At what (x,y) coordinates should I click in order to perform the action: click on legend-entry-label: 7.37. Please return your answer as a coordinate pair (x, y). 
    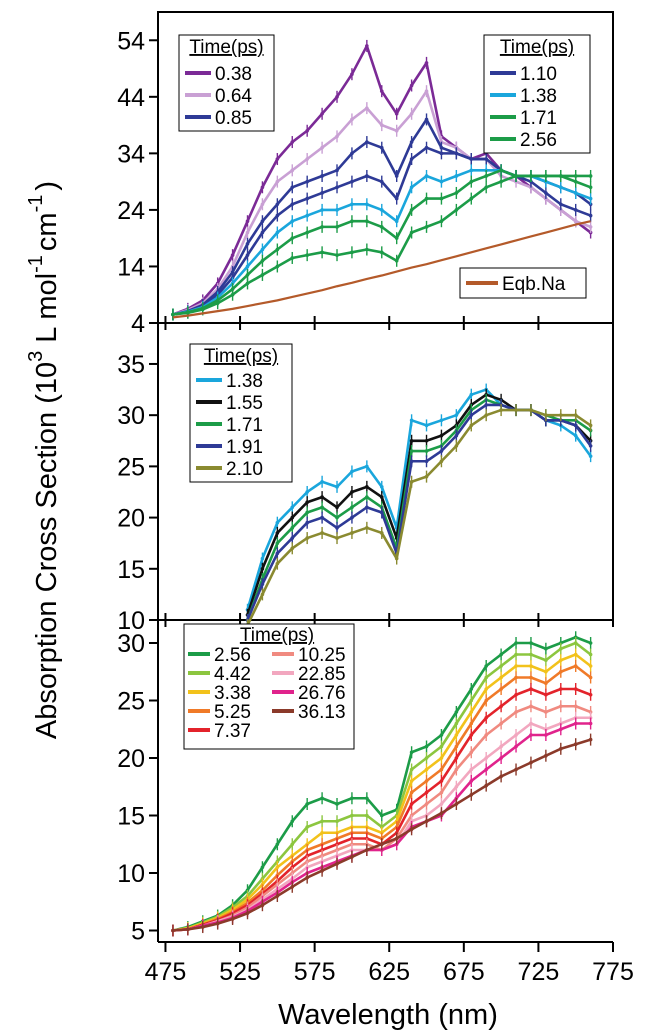
    Looking at the image, I should click on (232, 731).